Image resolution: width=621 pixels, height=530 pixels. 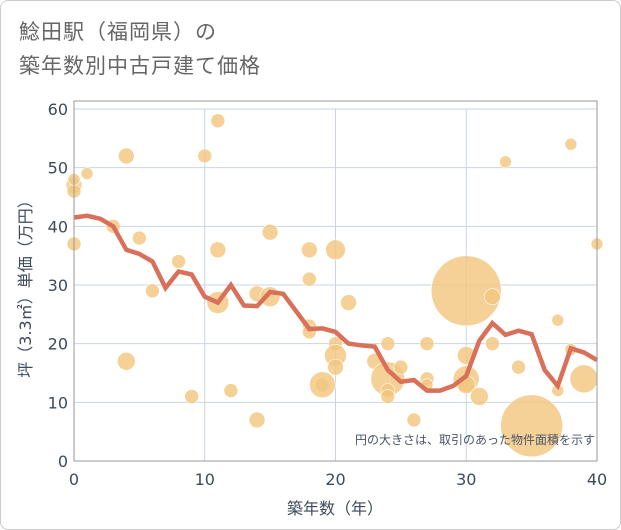 What do you see at coordinates (205, 479) in the screenshot?
I see `x-tick-label: 10` at bounding box center [205, 479].